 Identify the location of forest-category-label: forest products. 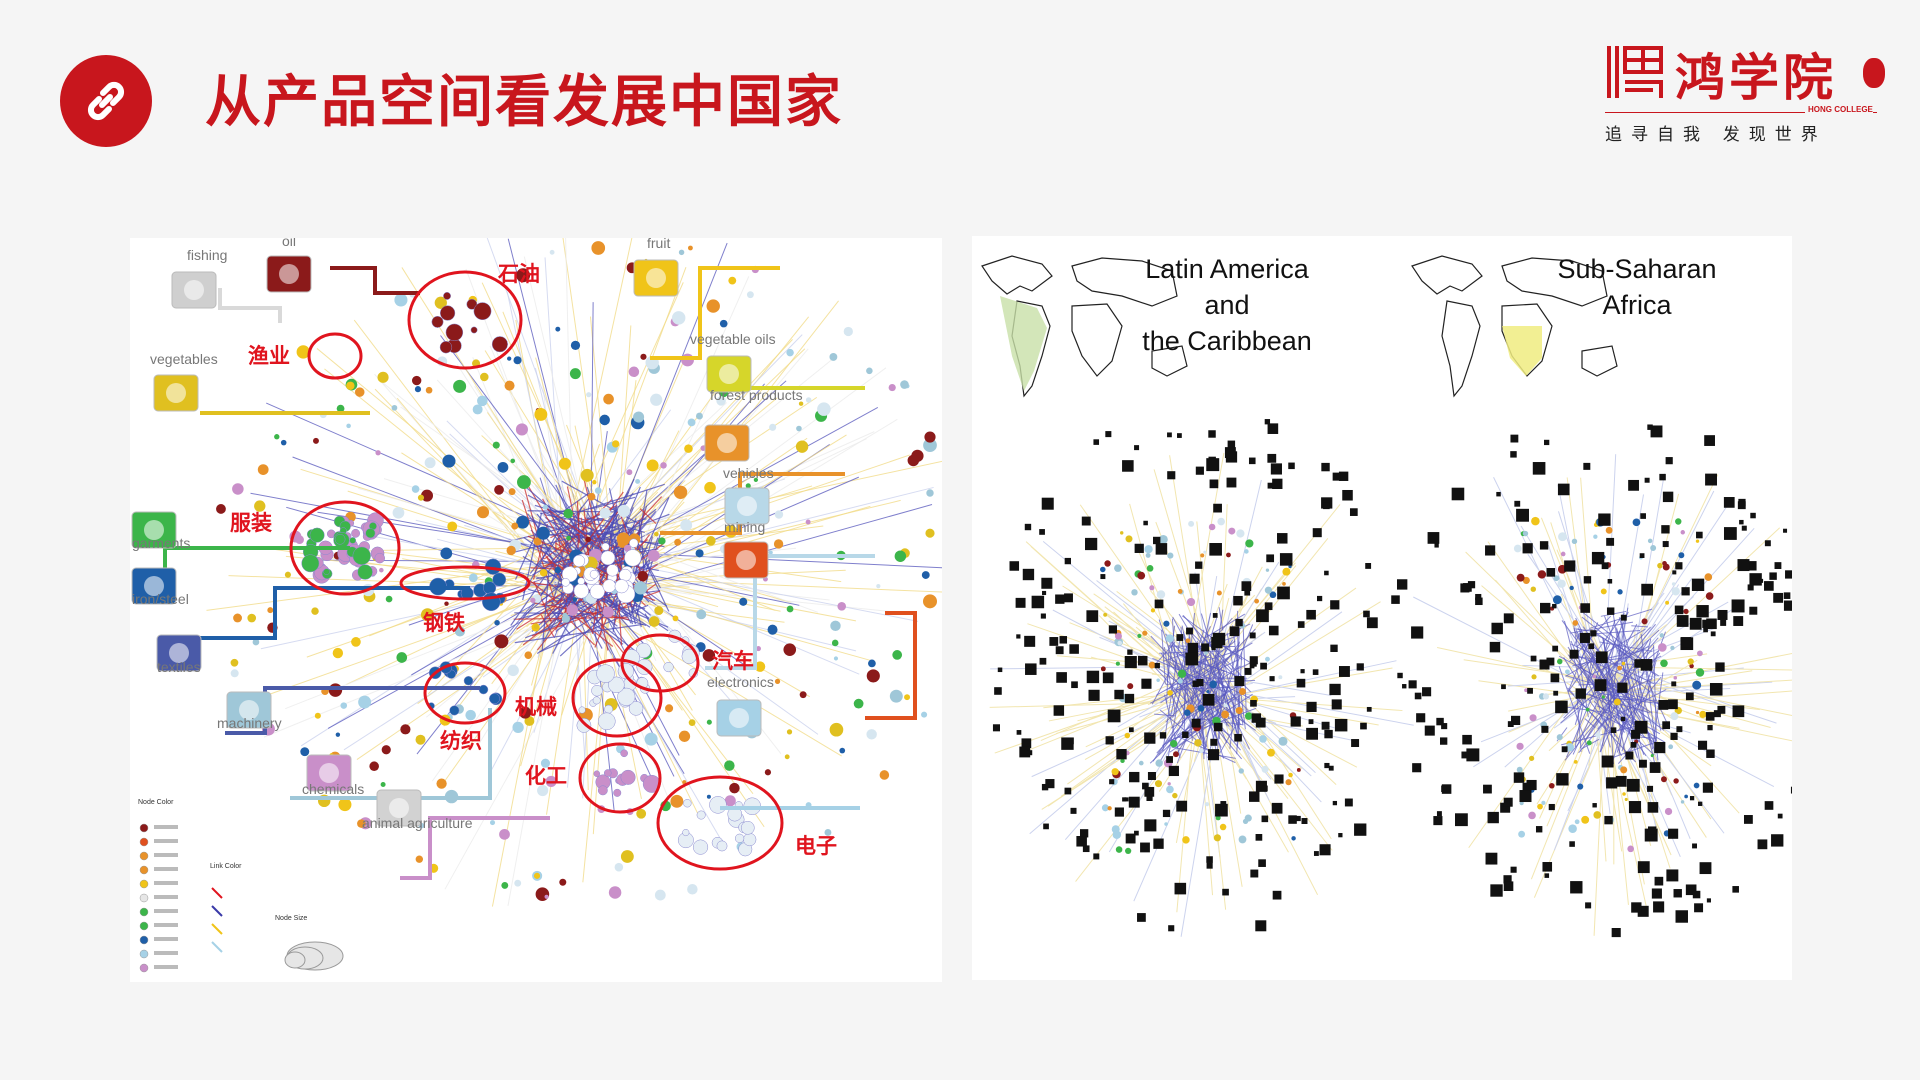
(756, 395).